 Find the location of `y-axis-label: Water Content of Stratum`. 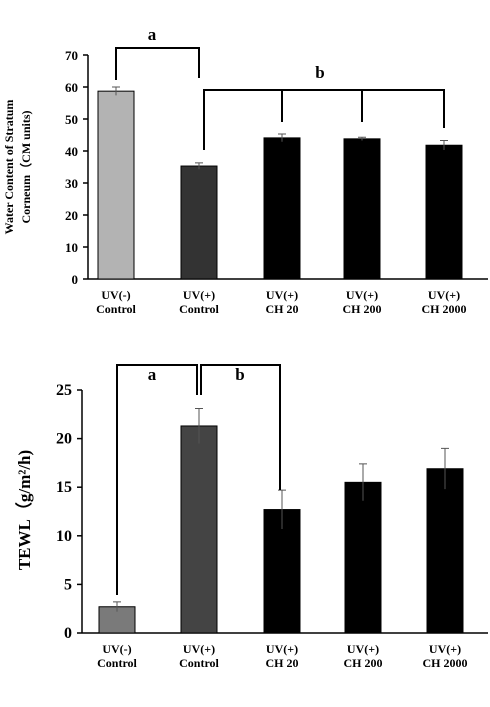

y-axis-label: Water Content of Stratum is located at coordinates (9, 167).